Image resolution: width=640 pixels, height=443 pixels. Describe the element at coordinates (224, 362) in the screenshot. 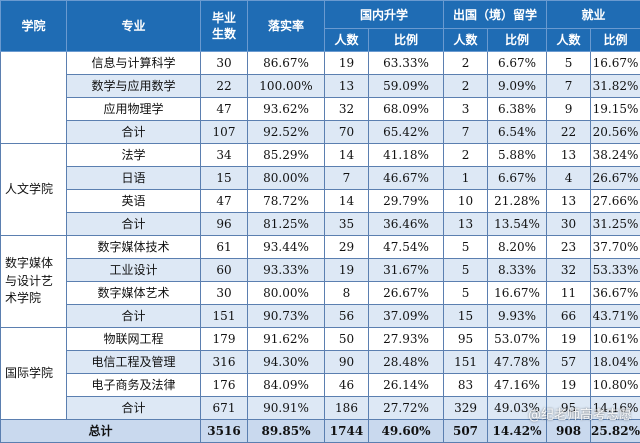

I see `graduates-cell: 316` at that location.